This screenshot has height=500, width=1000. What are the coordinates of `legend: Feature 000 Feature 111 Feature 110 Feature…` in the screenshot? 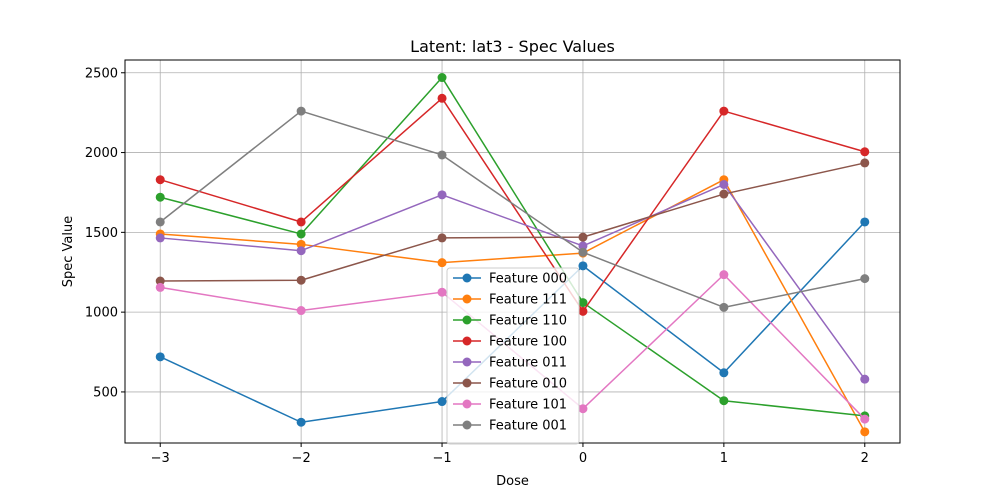 It's located at (513, 356).